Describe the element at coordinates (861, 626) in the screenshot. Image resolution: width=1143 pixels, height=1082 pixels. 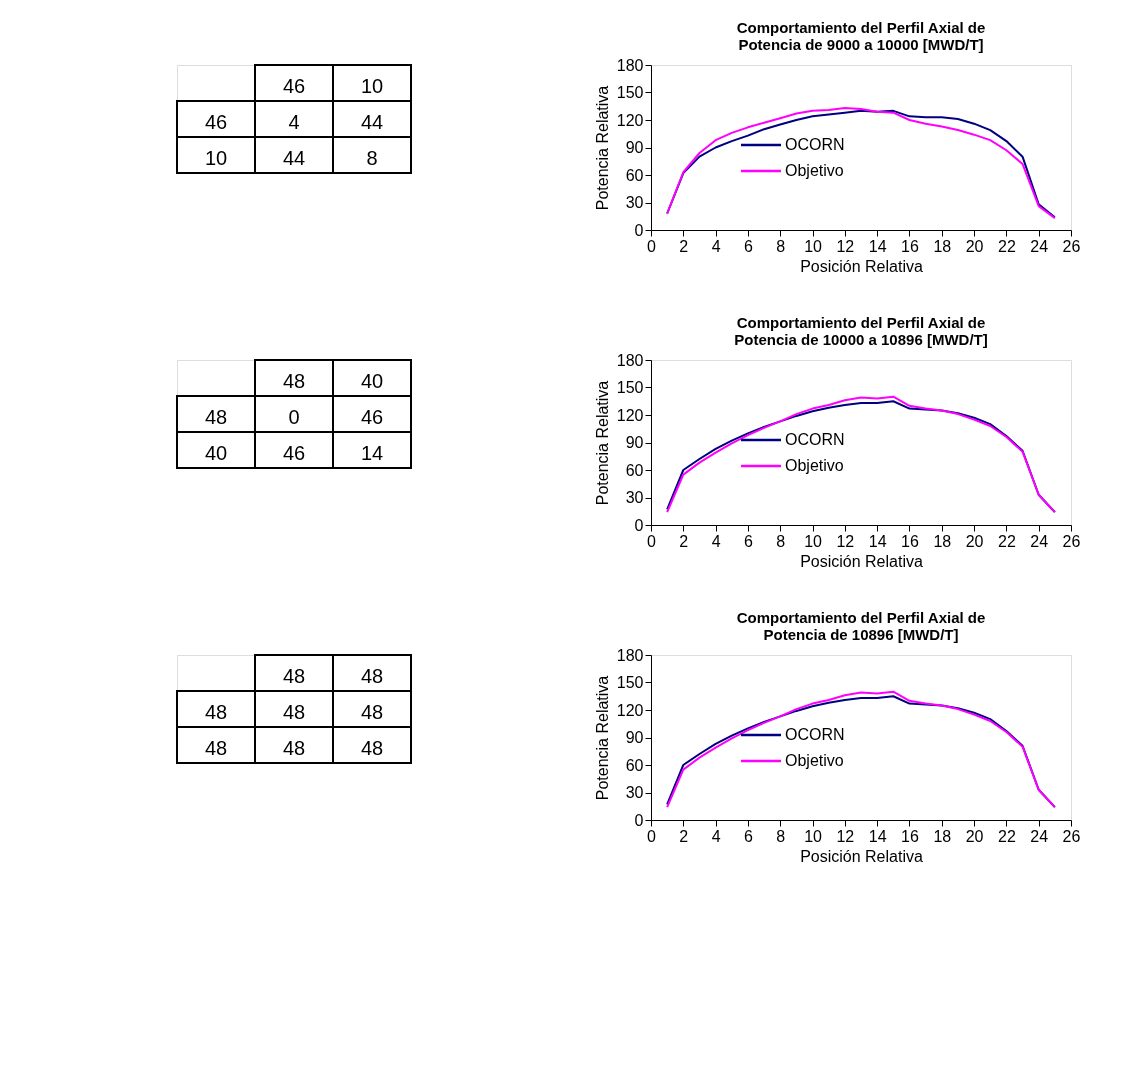
I see `chart-title: Comportamiento del Perfil Axial de Potencia de 10896 [MWD/T]` at that location.